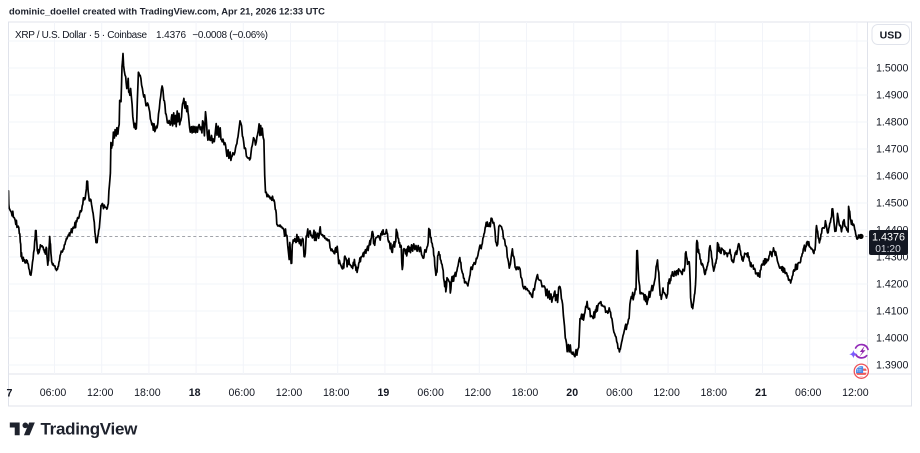 The image size is (920, 453). I want to click on svg-text: 1.4800, so click(892, 123).